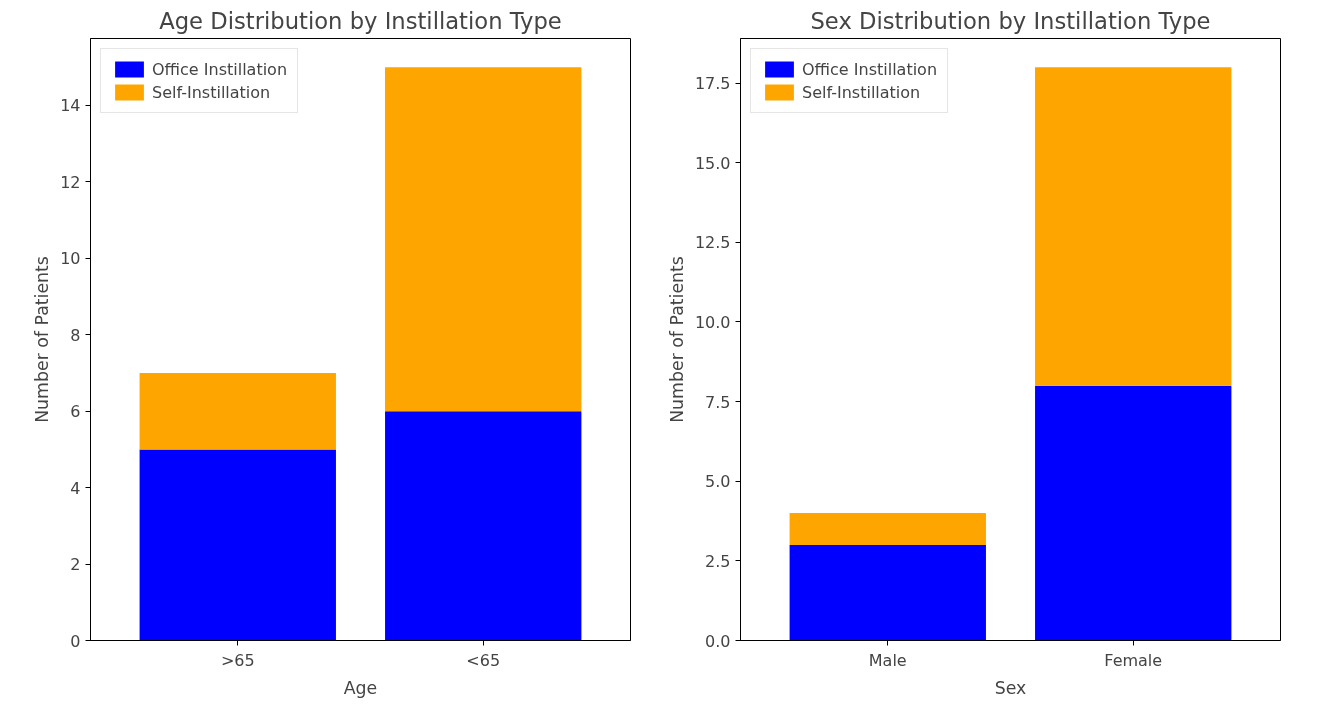  I want to click on y-tick-label: 15.0, so click(712, 163).